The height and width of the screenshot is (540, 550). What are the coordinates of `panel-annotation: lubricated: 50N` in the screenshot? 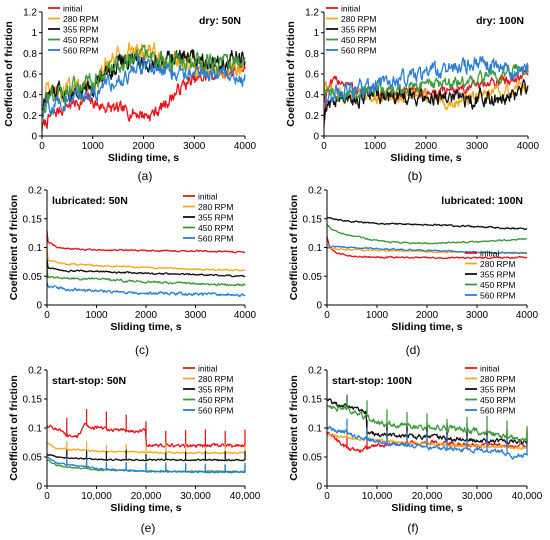 It's located at (90, 201).